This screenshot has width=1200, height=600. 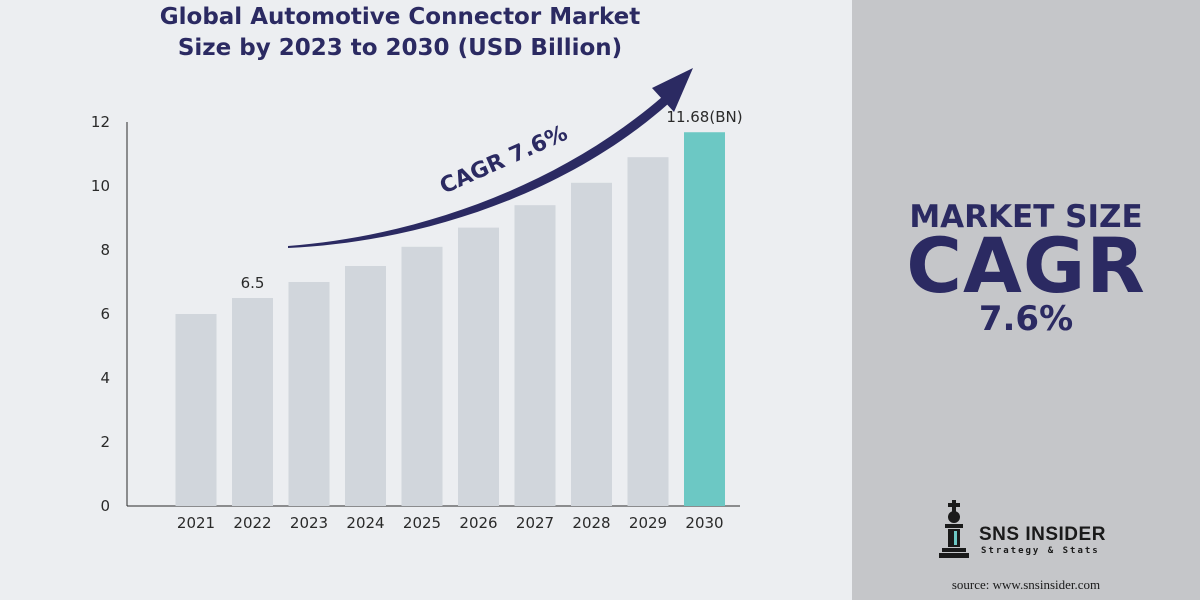 What do you see at coordinates (1026, 319) in the screenshot?
I see `cagr-value-label: 7.6%` at bounding box center [1026, 319].